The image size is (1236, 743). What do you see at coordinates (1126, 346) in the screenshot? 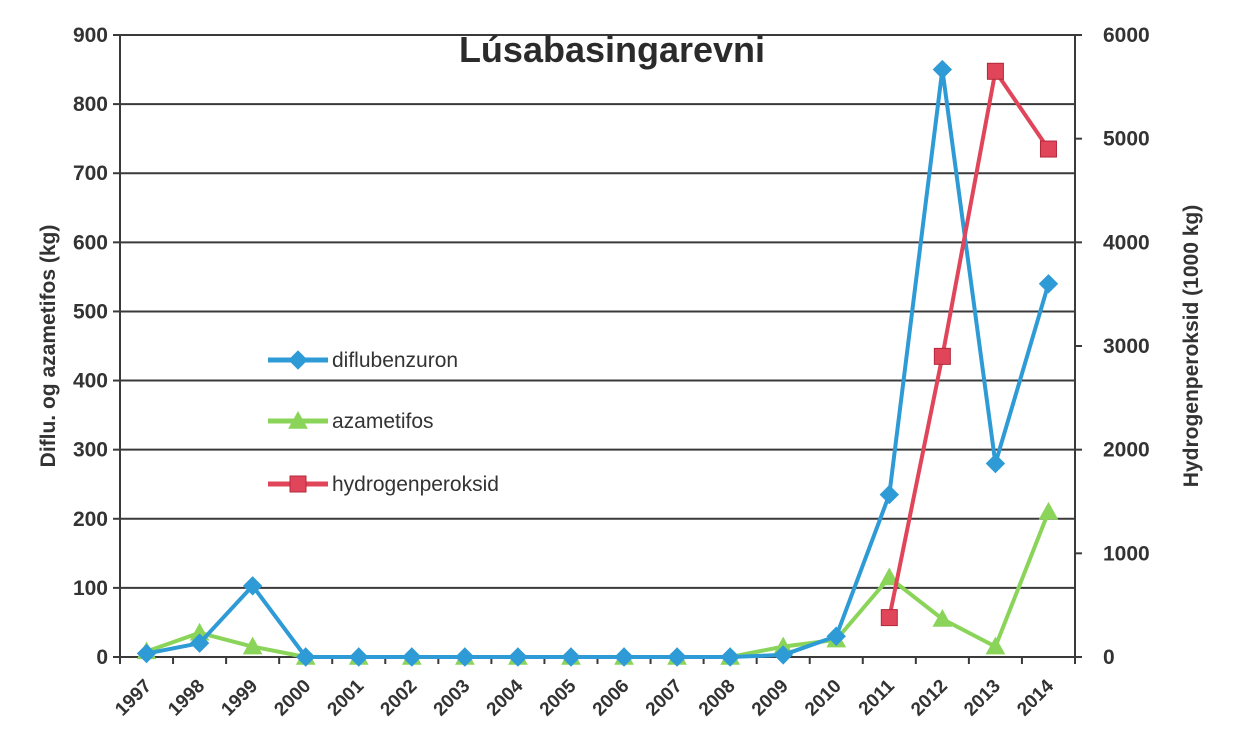
I see `right-tick-label: 3000` at bounding box center [1126, 346].